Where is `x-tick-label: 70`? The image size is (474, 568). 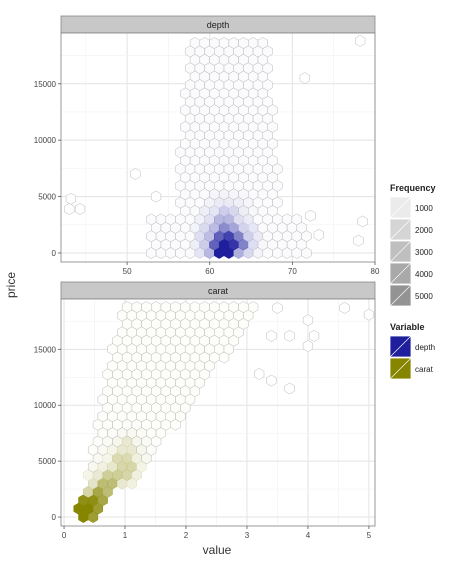 x-tick-label: 70 is located at coordinates (292, 271).